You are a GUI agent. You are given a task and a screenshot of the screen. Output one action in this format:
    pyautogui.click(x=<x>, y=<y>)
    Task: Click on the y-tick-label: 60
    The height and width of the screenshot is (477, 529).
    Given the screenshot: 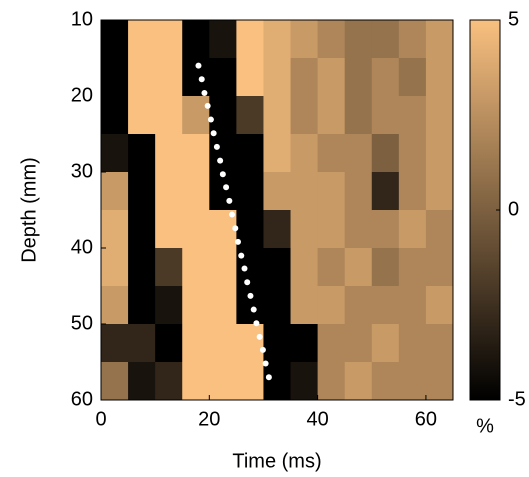 What is the action you would take?
    pyautogui.click(x=82, y=399)
    